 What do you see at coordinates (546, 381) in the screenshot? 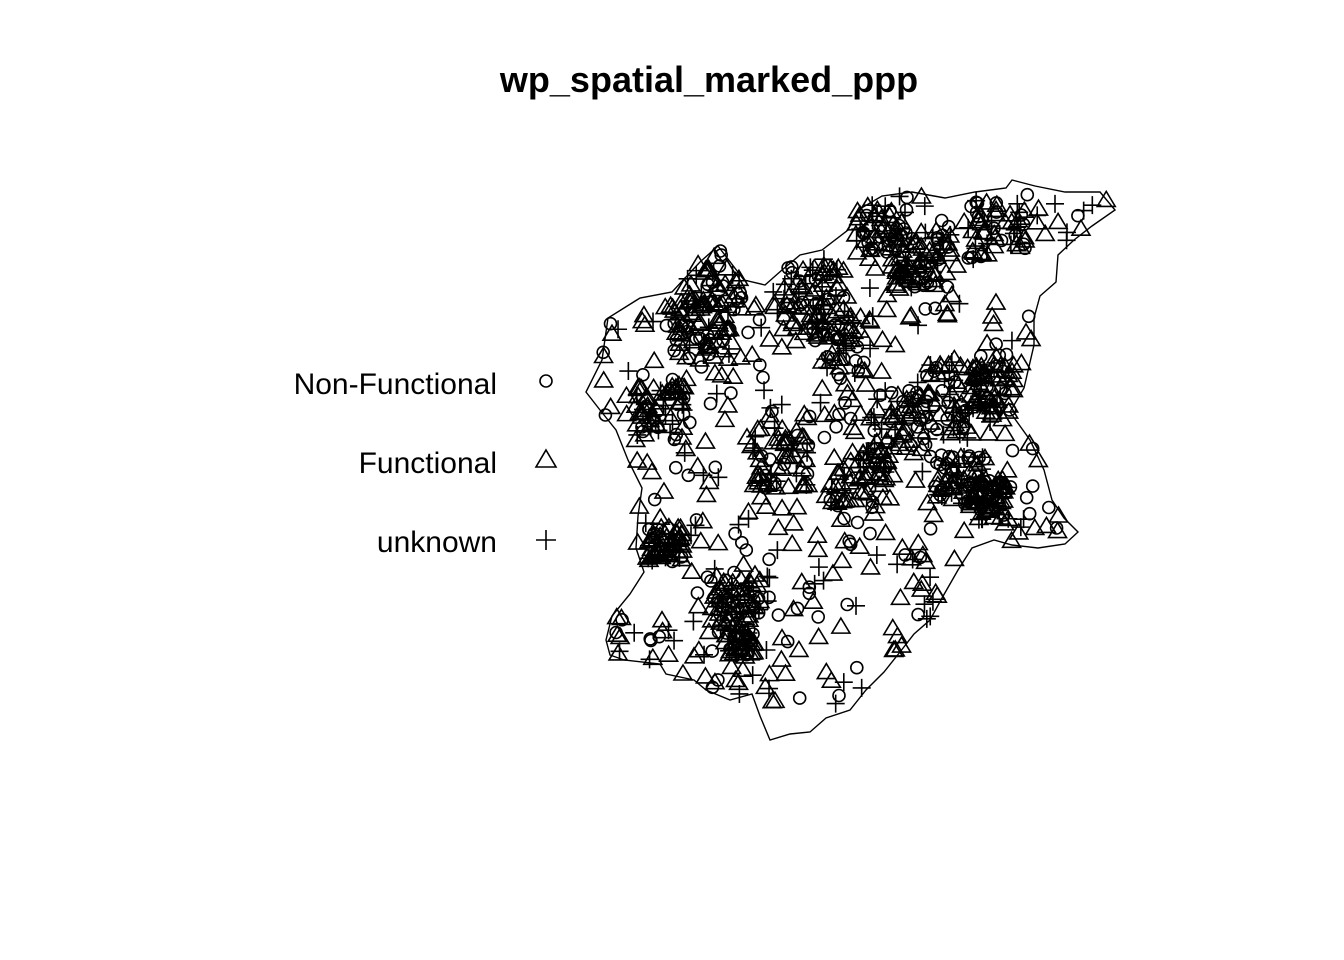
I see `legend-circle-icon` at bounding box center [546, 381].